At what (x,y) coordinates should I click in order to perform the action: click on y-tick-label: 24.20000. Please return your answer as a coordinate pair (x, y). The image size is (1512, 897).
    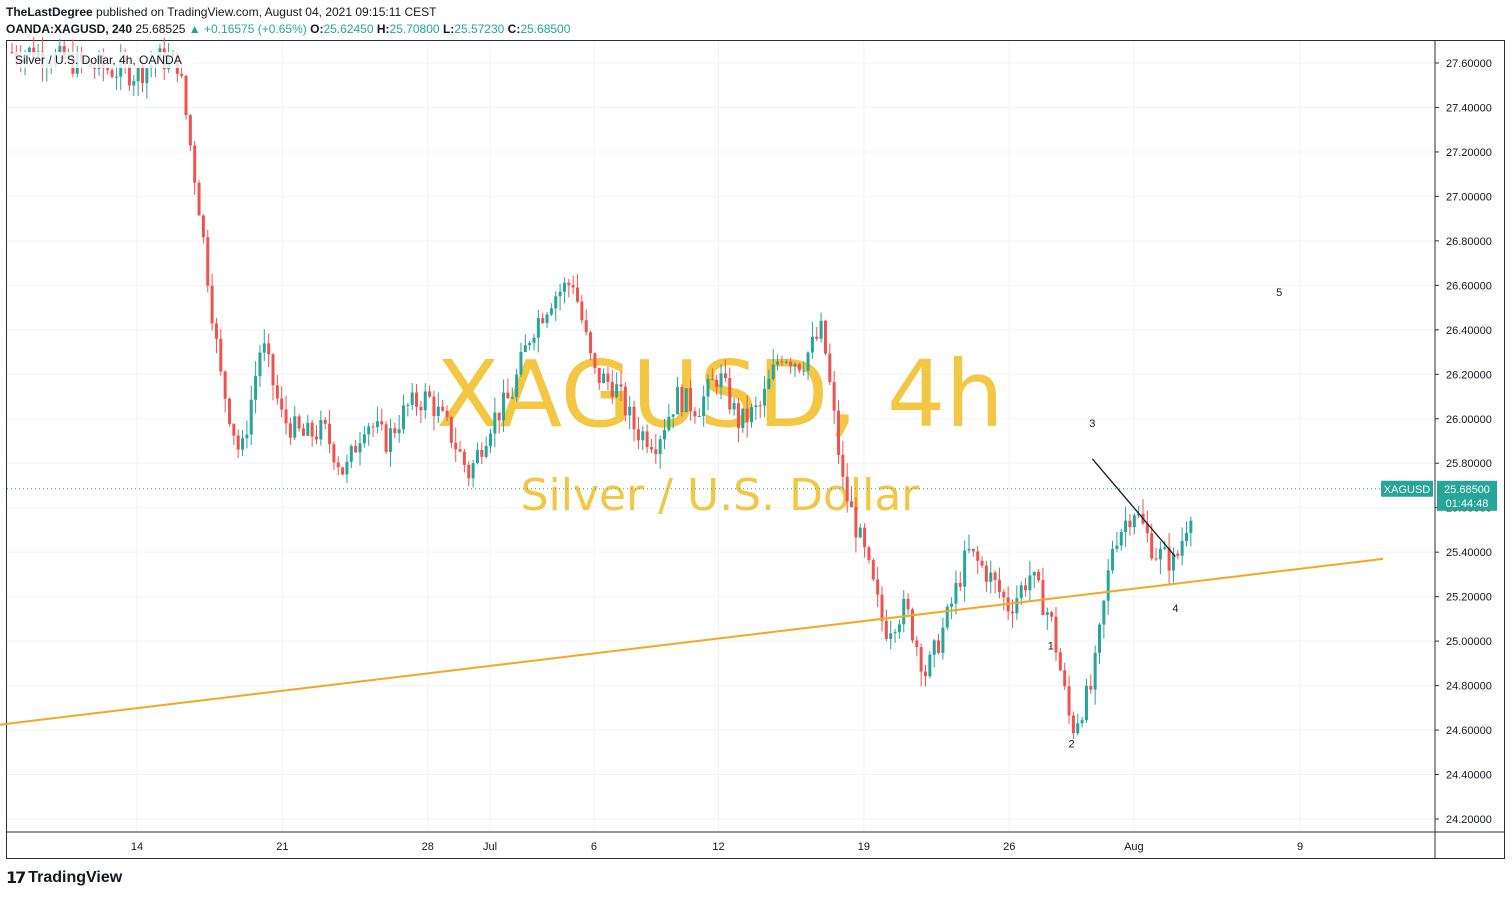
    Looking at the image, I should click on (1469, 820).